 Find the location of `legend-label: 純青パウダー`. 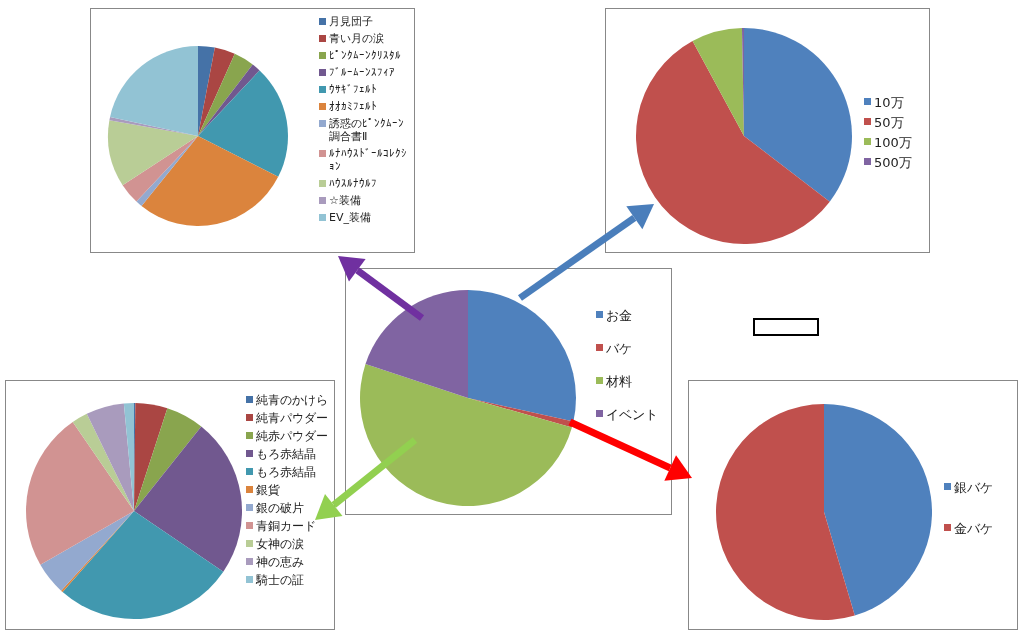

legend-label: 純青パウダー is located at coordinates (292, 418).